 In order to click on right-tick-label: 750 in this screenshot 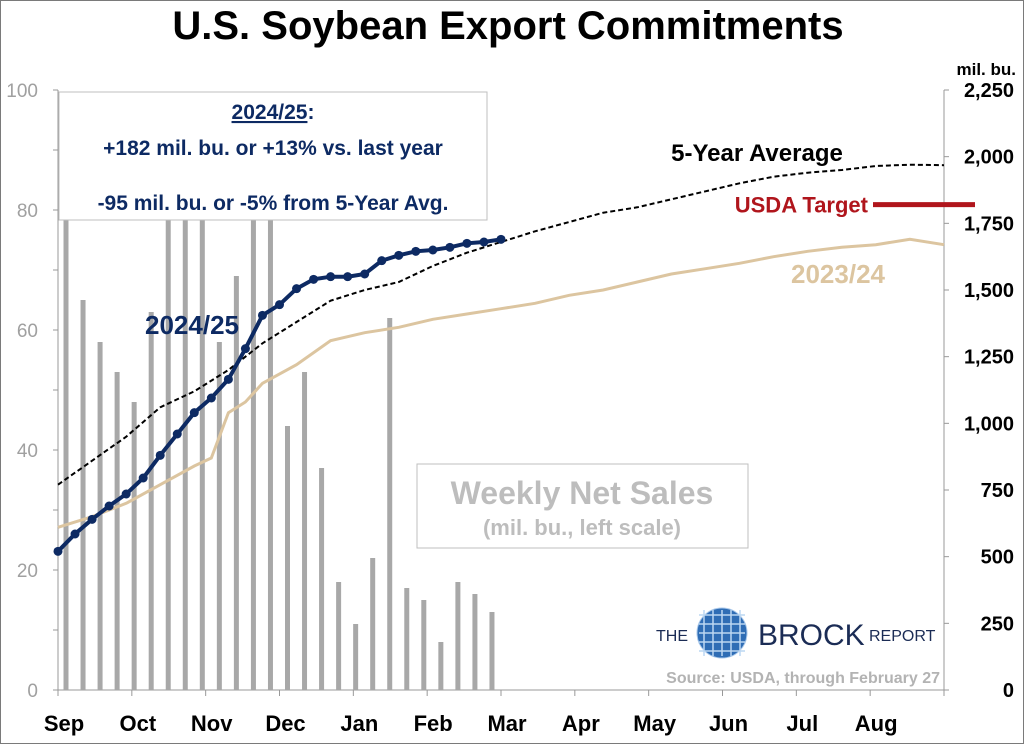, I will do `click(997, 491)`.